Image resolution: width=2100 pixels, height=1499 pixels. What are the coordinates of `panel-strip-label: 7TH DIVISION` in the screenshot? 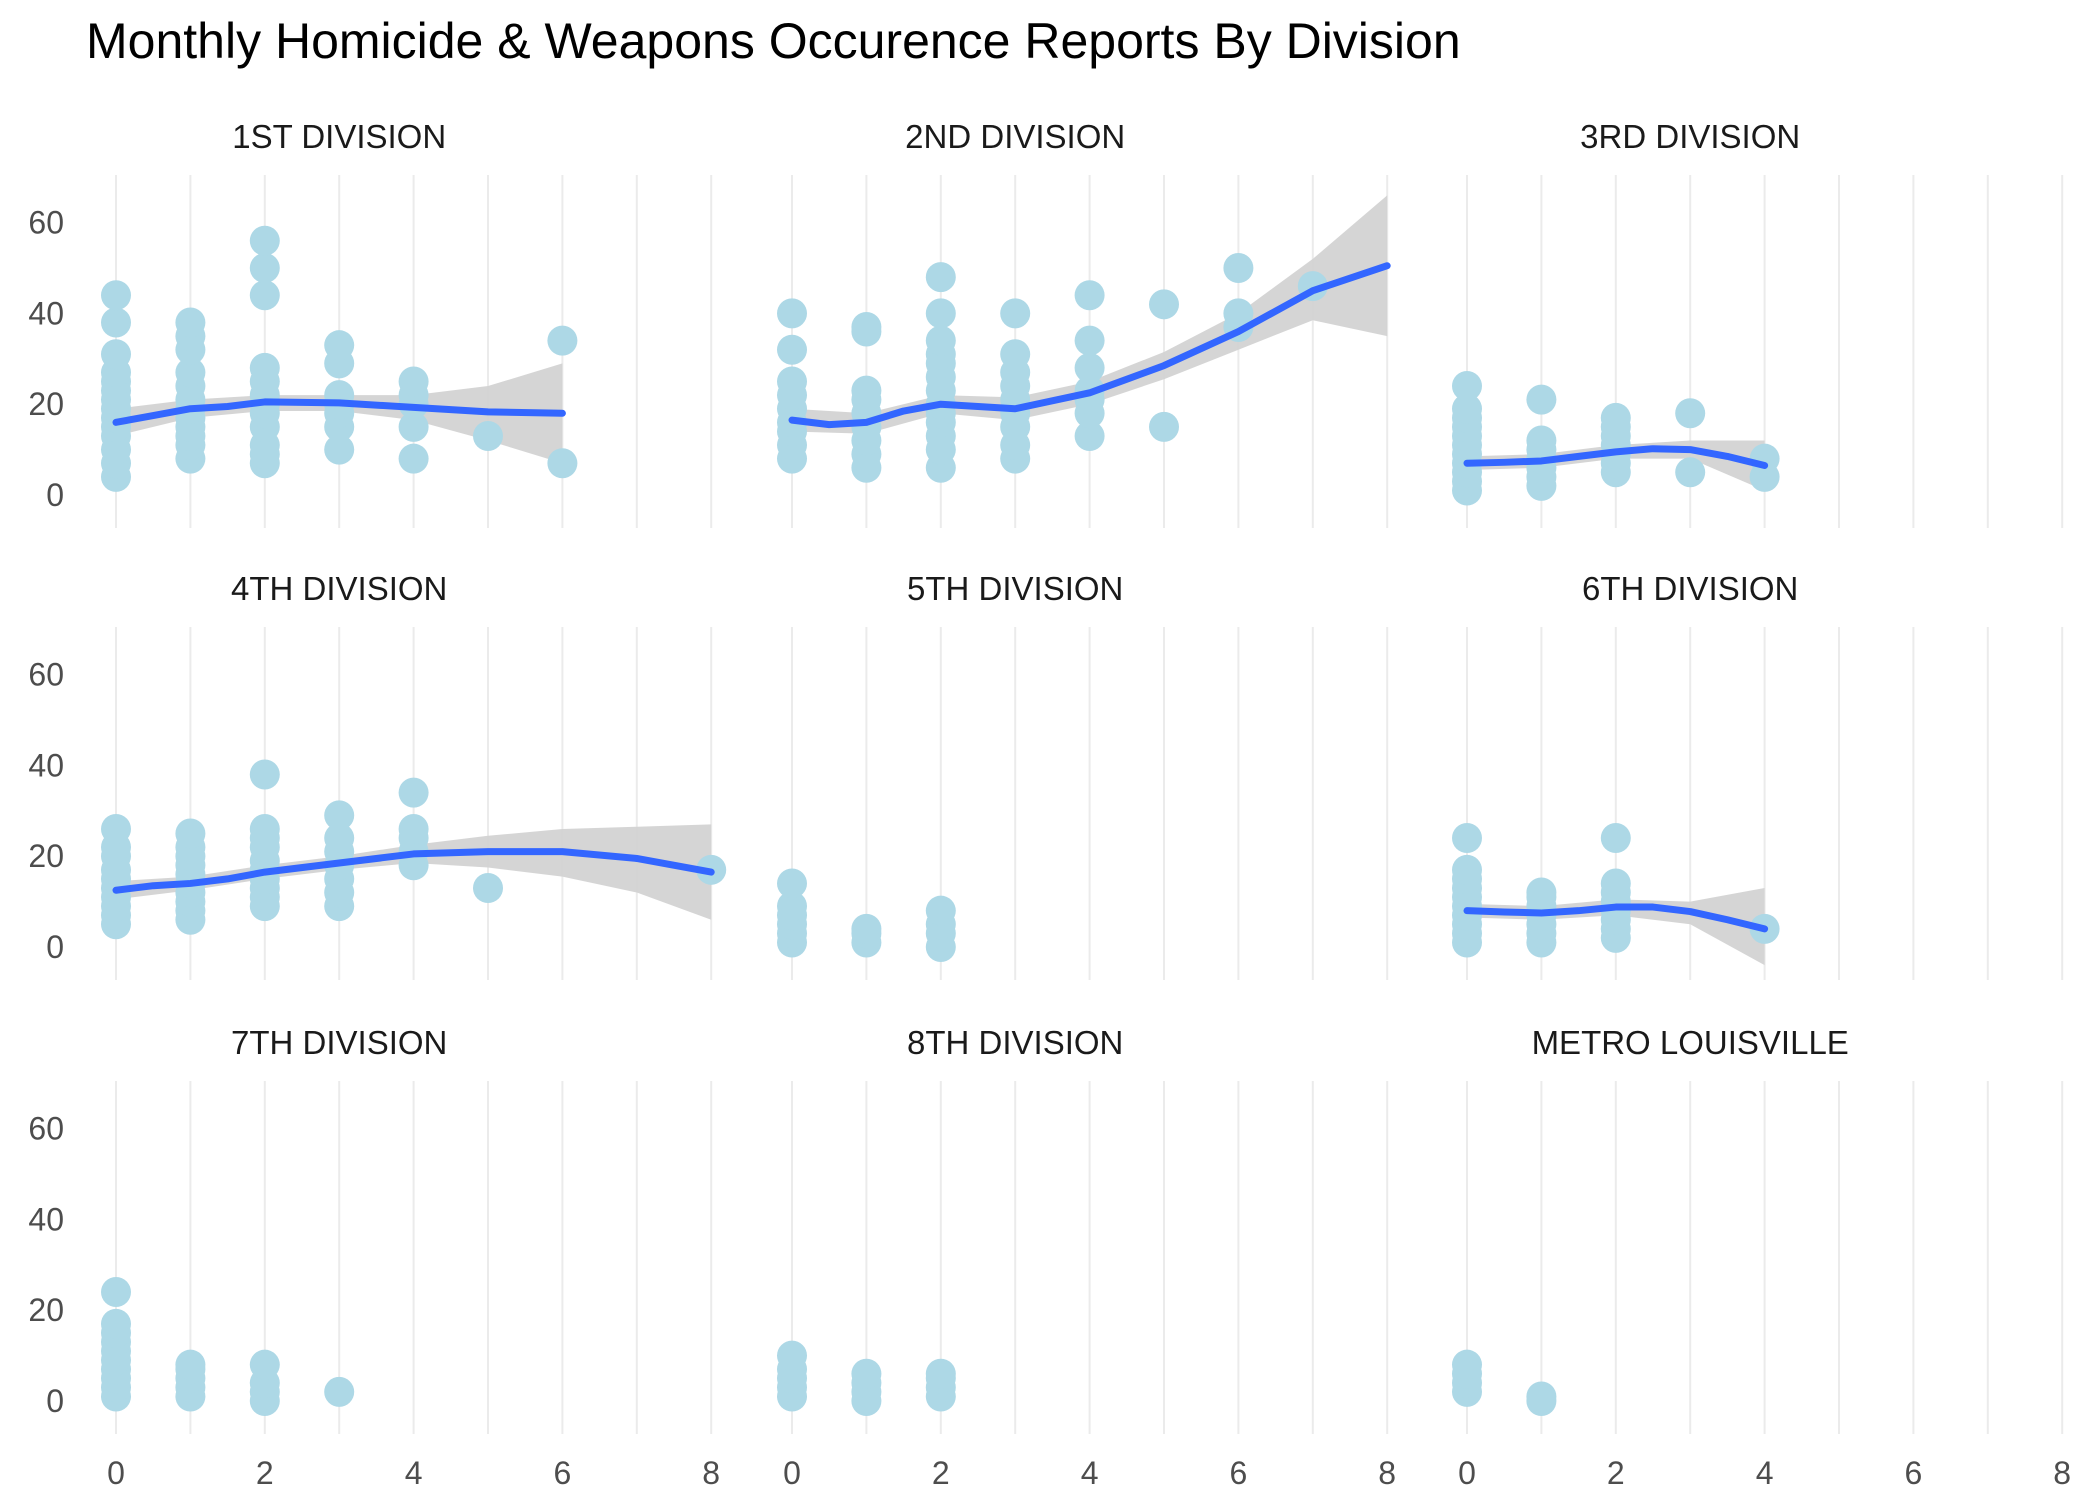 It's located at (339, 1042).